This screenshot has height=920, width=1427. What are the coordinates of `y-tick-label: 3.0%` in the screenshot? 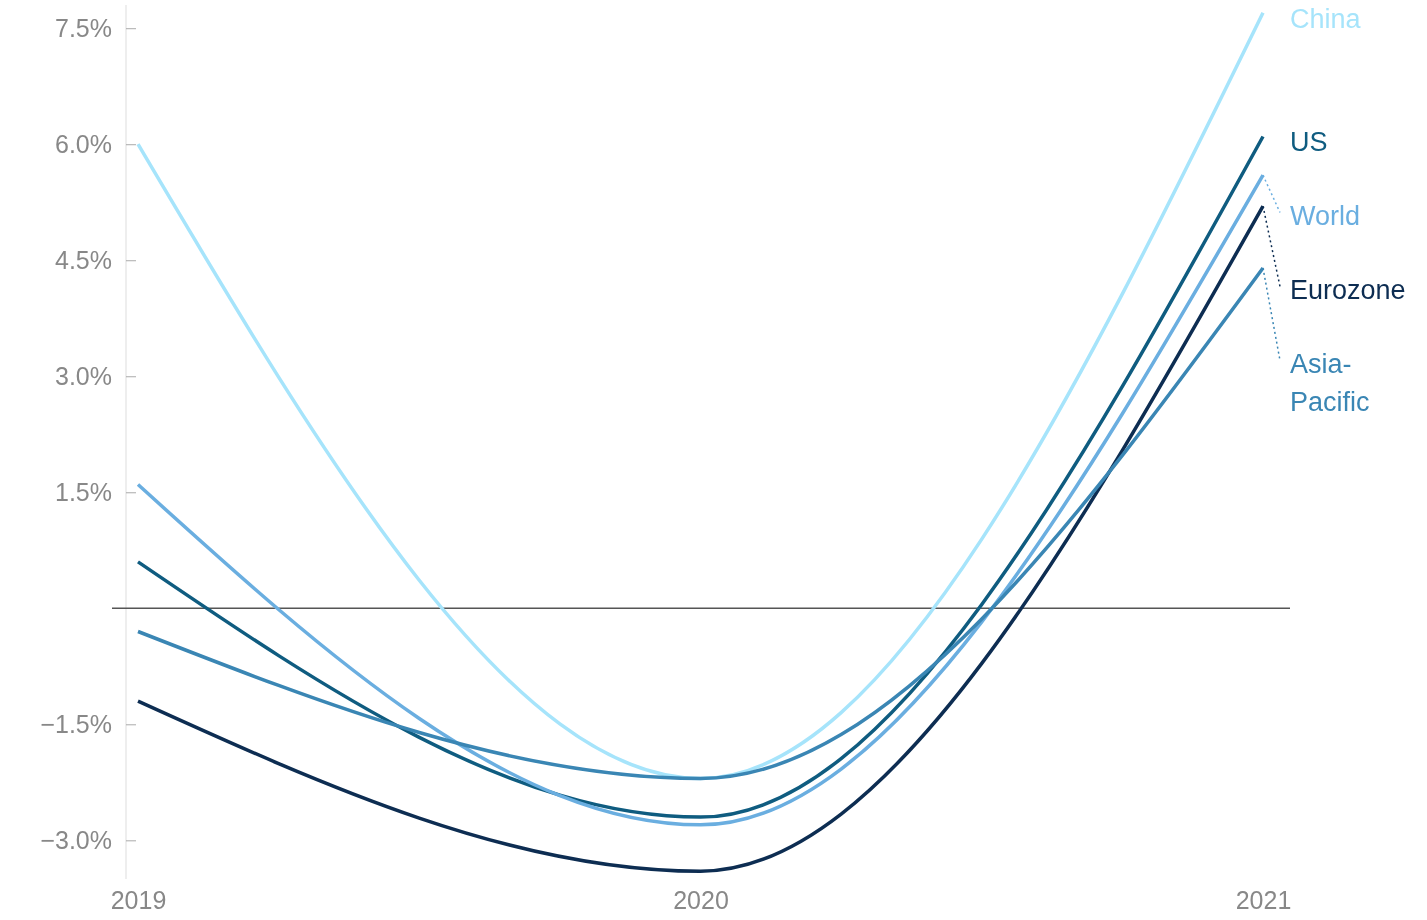 It's located at (83, 375).